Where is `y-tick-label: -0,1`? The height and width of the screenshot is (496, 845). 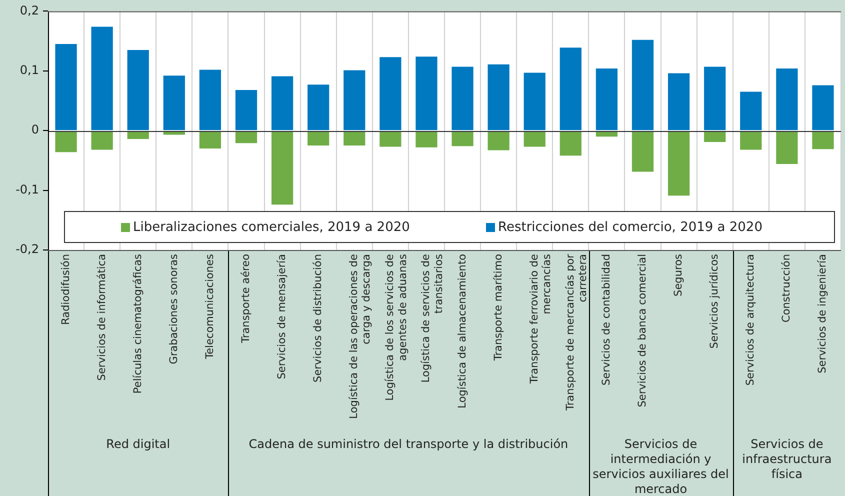 y-tick-label: -0,1 is located at coordinates (27, 189).